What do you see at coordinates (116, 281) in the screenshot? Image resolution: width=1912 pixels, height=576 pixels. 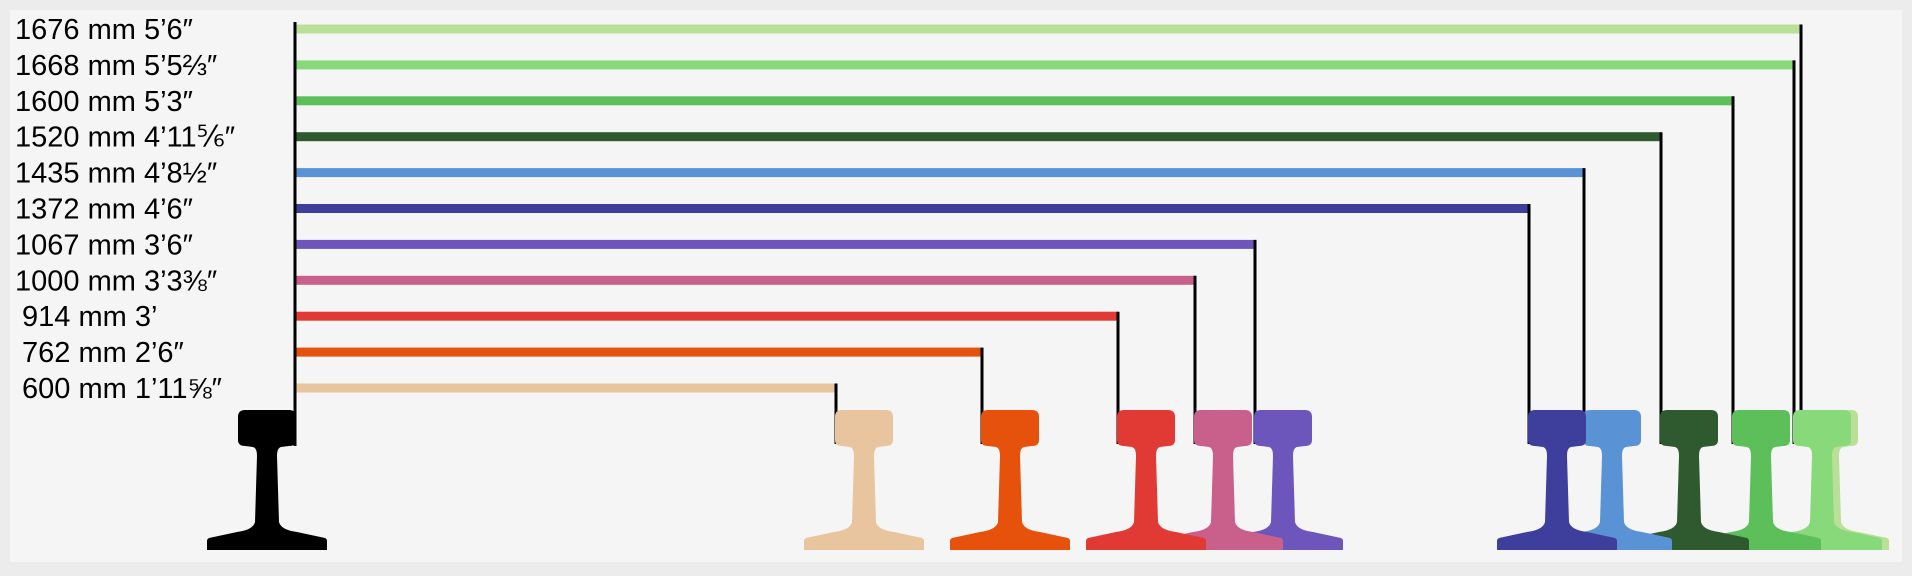 I see `gauge-label: 1000 mm 3’3⅜″` at bounding box center [116, 281].